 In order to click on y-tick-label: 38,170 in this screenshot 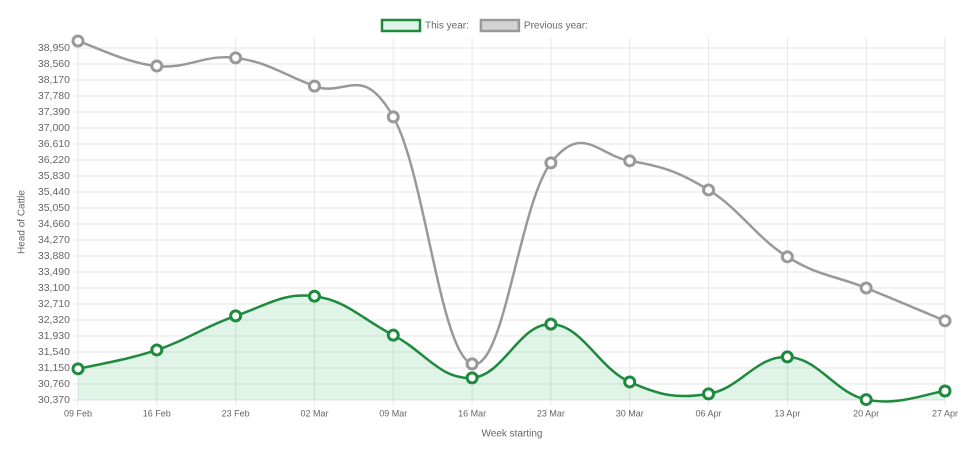, I will do `click(54, 80)`.